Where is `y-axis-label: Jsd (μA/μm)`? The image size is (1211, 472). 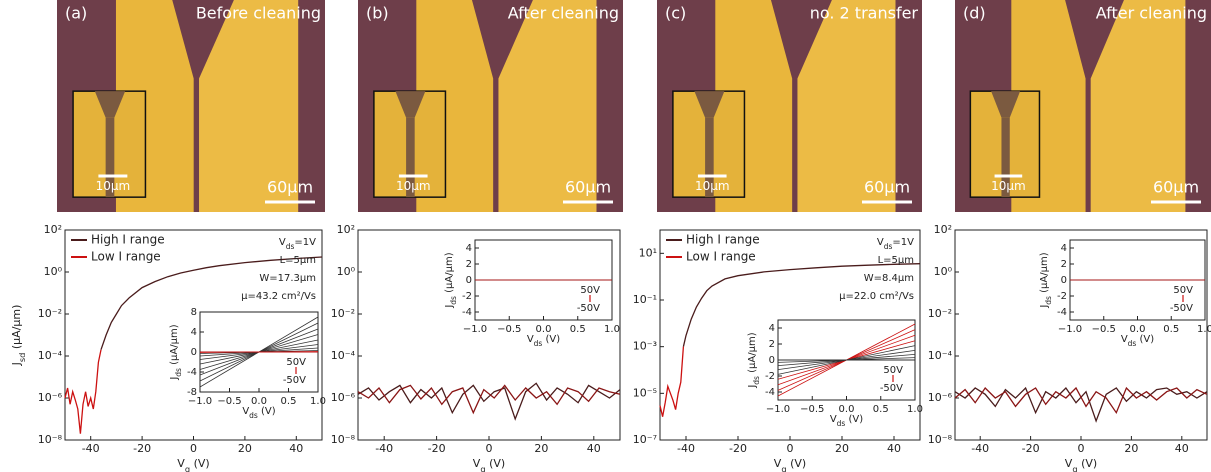 y-axis-label: Jsd (μA/μm) is located at coordinates (18, 336).